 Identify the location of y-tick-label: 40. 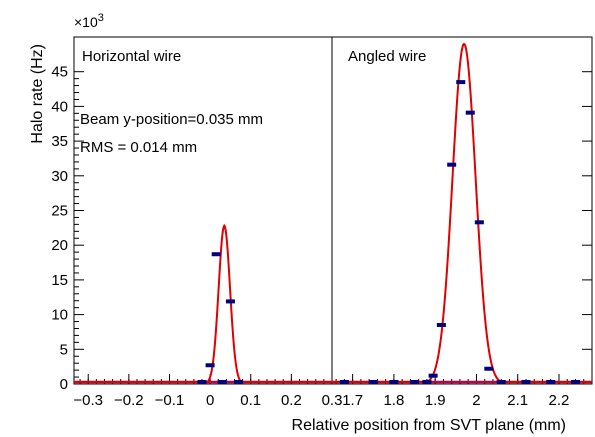
(59, 106).